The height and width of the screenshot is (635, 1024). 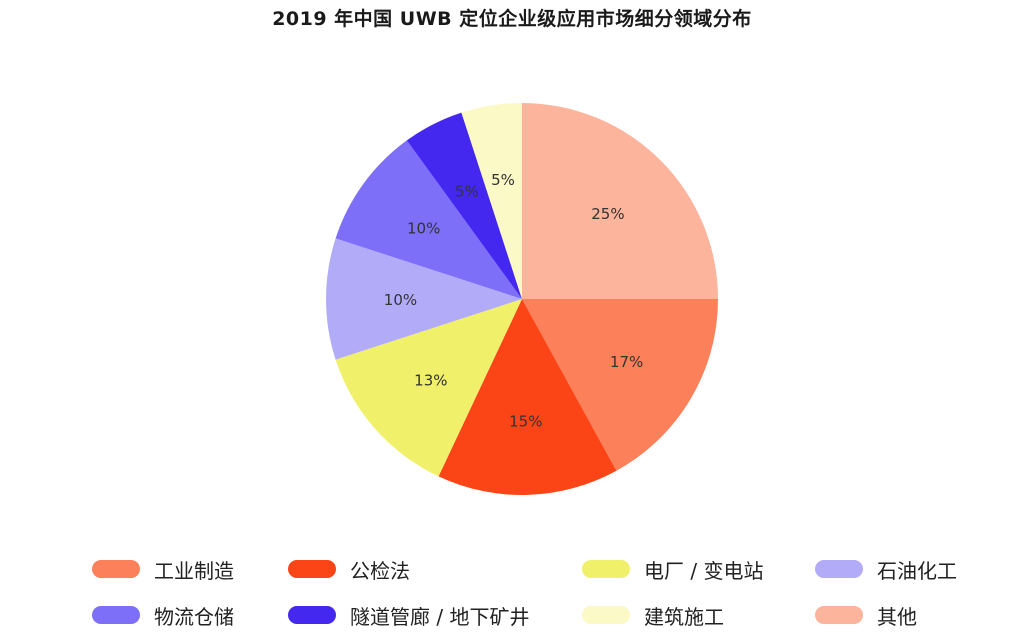 I want to click on legend-label: 电厂 / 变电站, so click(x=704, y=570).